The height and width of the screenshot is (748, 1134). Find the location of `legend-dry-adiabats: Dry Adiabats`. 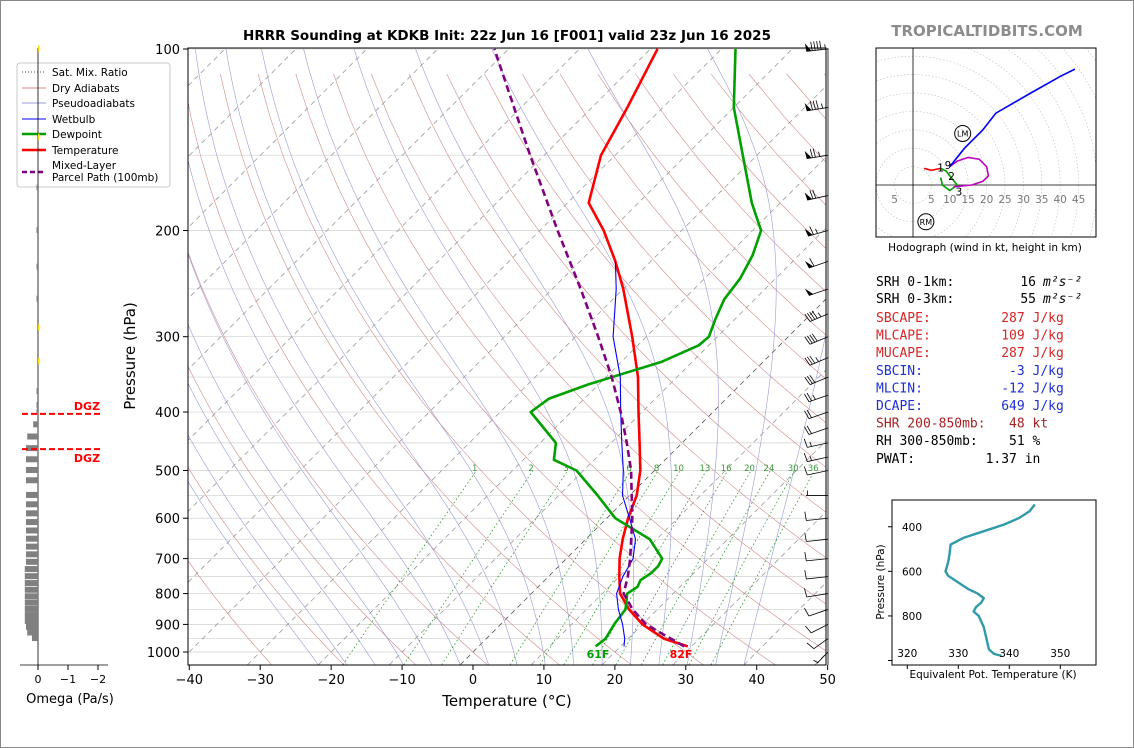

legend-dry-adiabats: Dry Adiabats is located at coordinates (86, 89).